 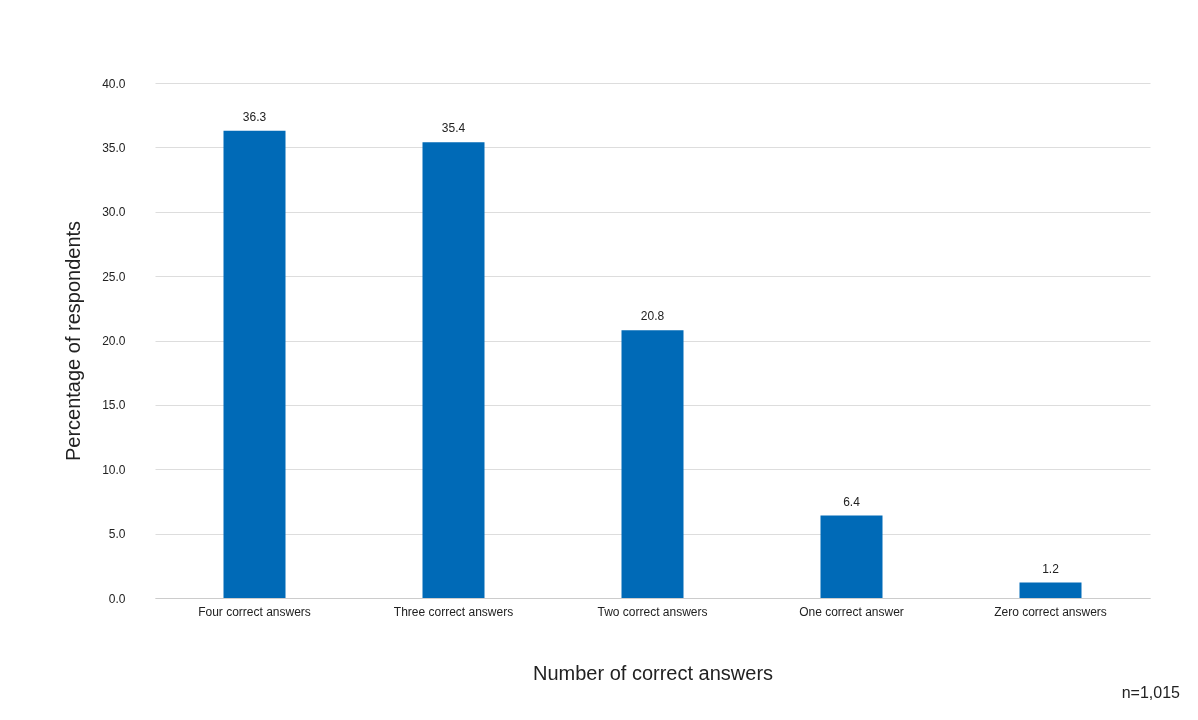 I want to click on x-tick-label: Three correct answers, so click(x=453, y=611).